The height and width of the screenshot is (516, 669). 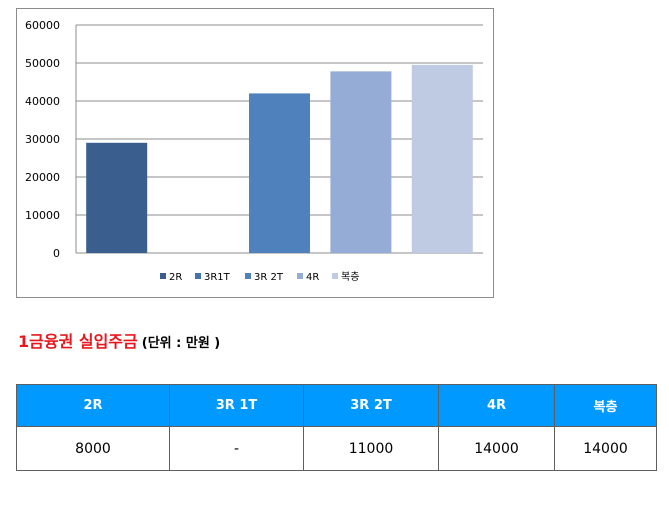 What do you see at coordinates (42, 25) in the screenshot?
I see `y-tick-label: 60000` at bounding box center [42, 25].